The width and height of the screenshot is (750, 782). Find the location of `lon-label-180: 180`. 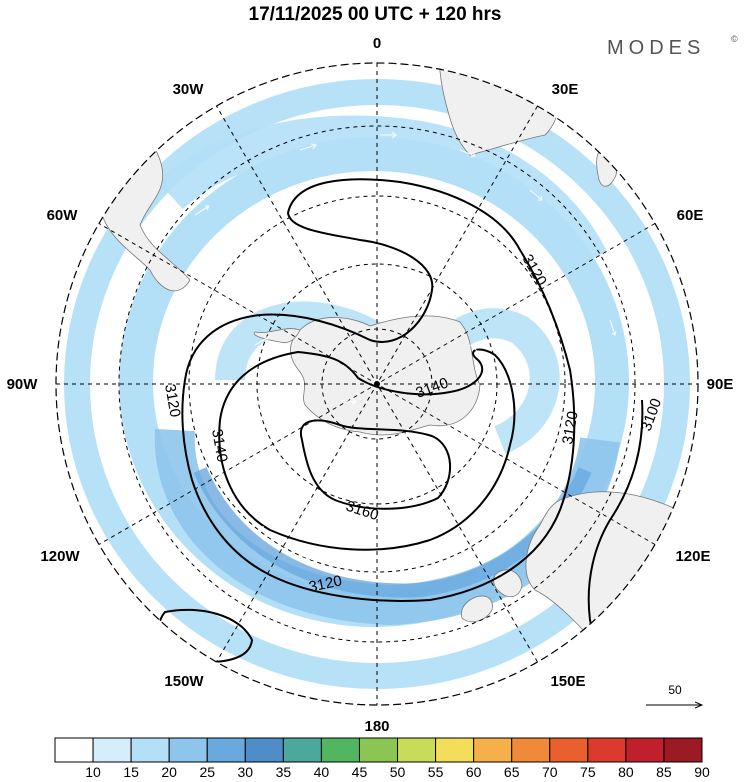

lon-label-180: 180 is located at coordinates (376, 726).